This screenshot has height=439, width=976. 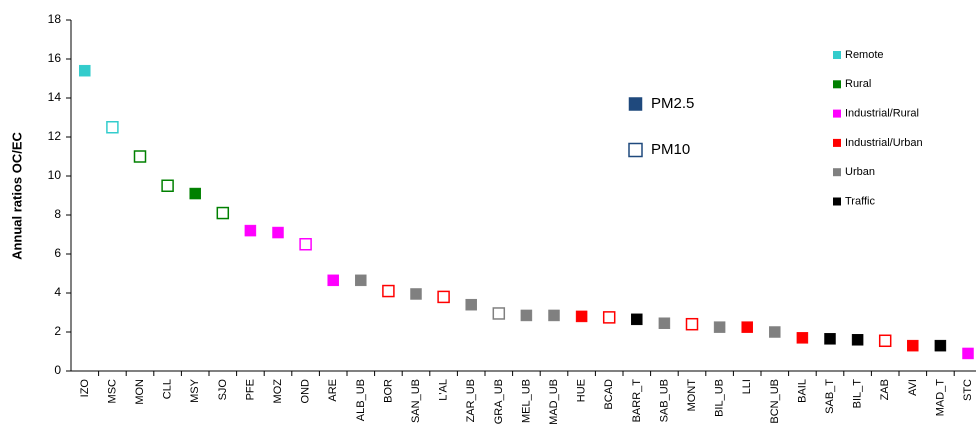 What do you see at coordinates (582, 390) in the screenshot?
I see `x-tick-label: HUE` at bounding box center [582, 390].